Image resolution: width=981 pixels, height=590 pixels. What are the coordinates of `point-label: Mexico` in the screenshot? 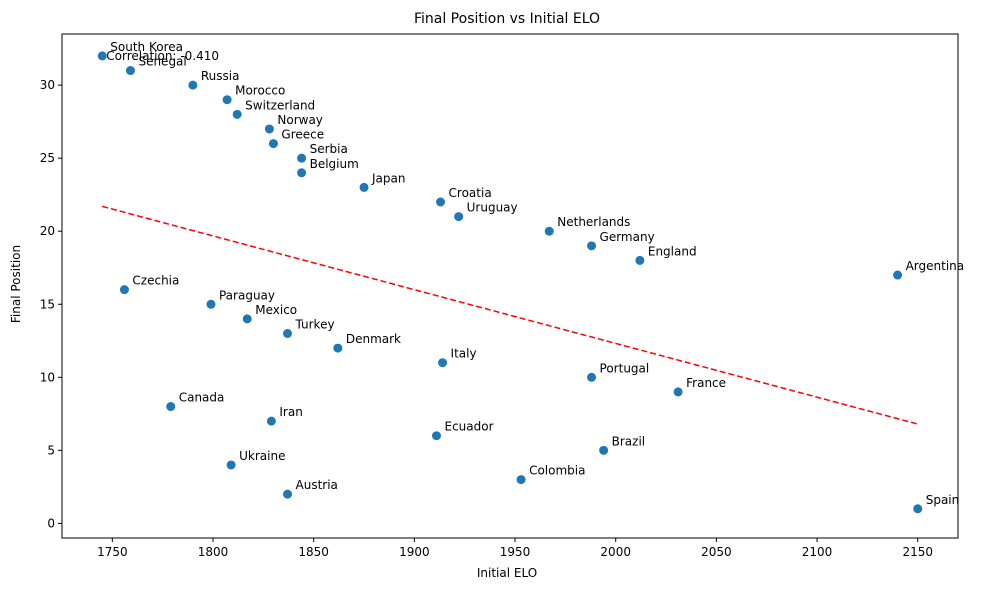 It's located at (276, 310).